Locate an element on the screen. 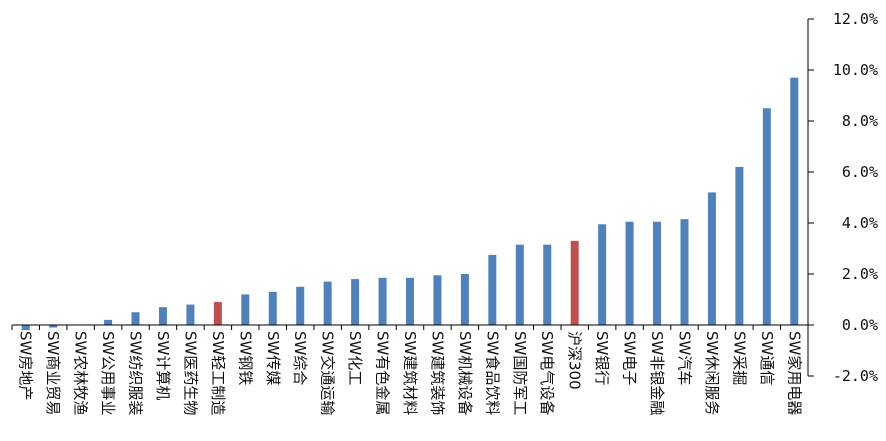 This screenshot has width=886, height=441. y-ticks-group: -2.0% 0.0% 2.0% 4.0% 6.0% 8.0% 10.0% 12.0% is located at coordinates (843, 197).